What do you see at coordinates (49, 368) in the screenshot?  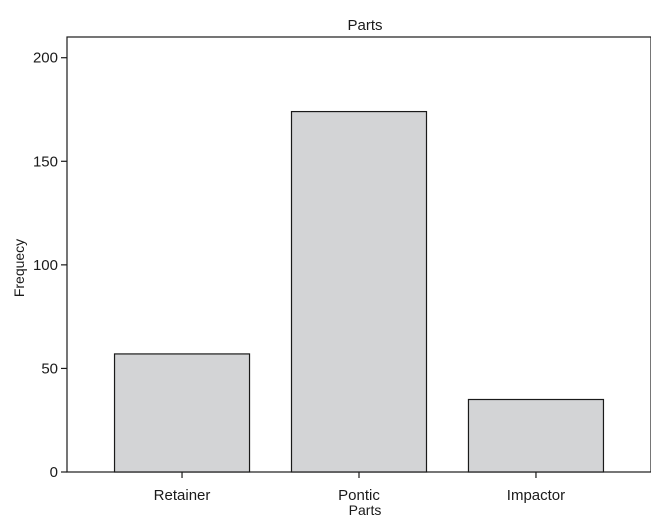 I see `y-tick-label: 50` at bounding box center [49, 368].